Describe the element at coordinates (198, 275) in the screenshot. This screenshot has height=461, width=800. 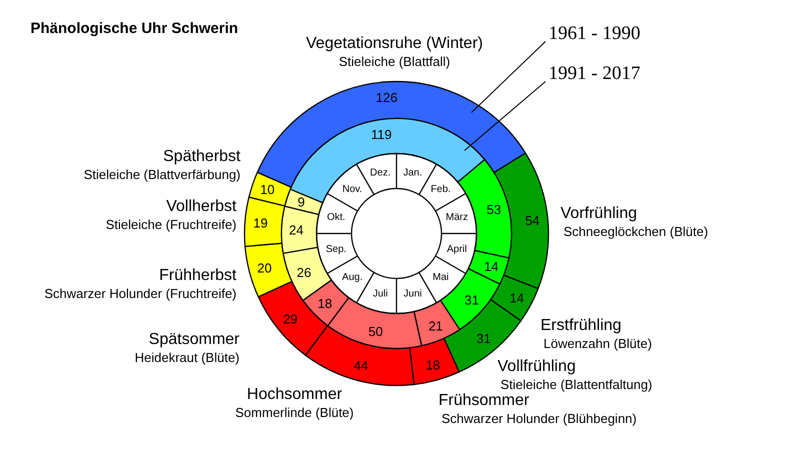
I see `slice-label: Frühherbst` at that location.